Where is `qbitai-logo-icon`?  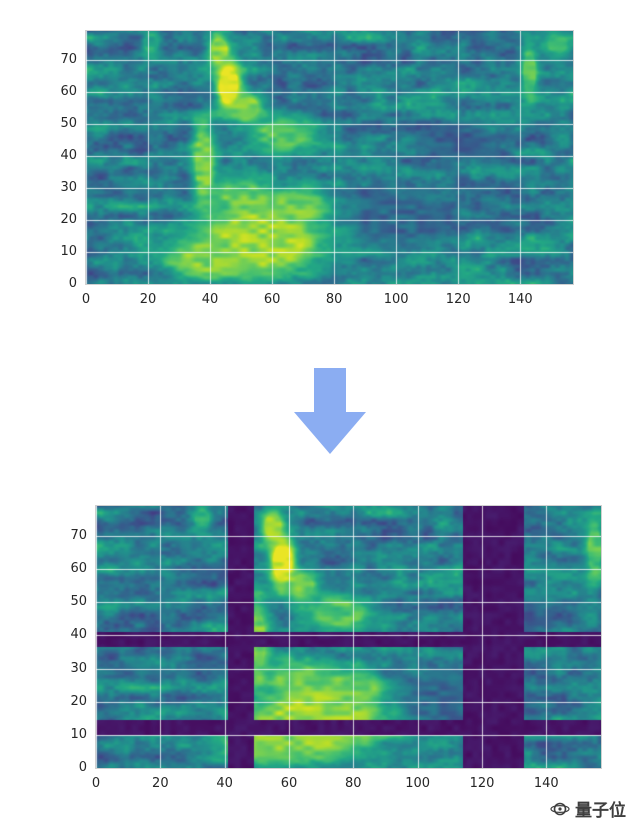
qbitai-logo-icon is located at coordinates (560, 808).